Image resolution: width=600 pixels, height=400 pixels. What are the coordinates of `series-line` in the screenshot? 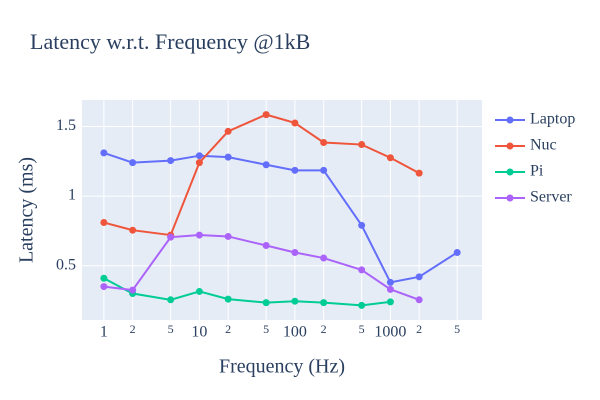 It's located at (247, 292).